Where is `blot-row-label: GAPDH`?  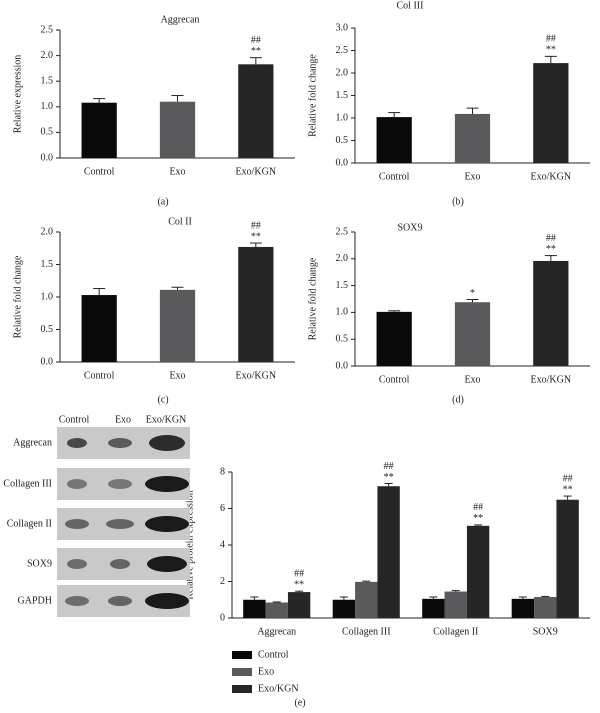 blot-row-label: GAPDH is located at coordinates (35, 600).